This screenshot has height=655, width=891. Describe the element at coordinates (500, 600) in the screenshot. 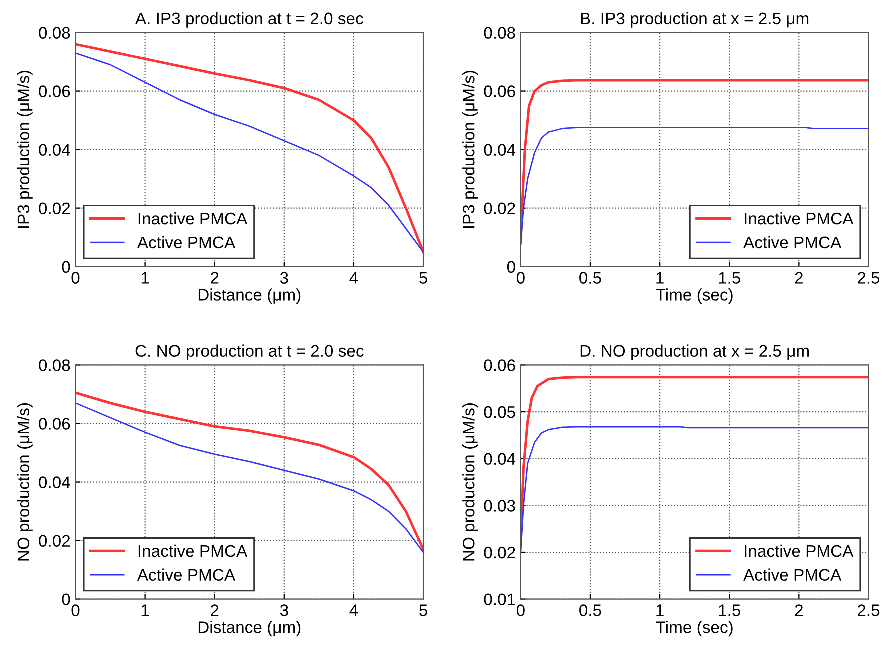

I see `y-tick-label: 0.01` at that location.